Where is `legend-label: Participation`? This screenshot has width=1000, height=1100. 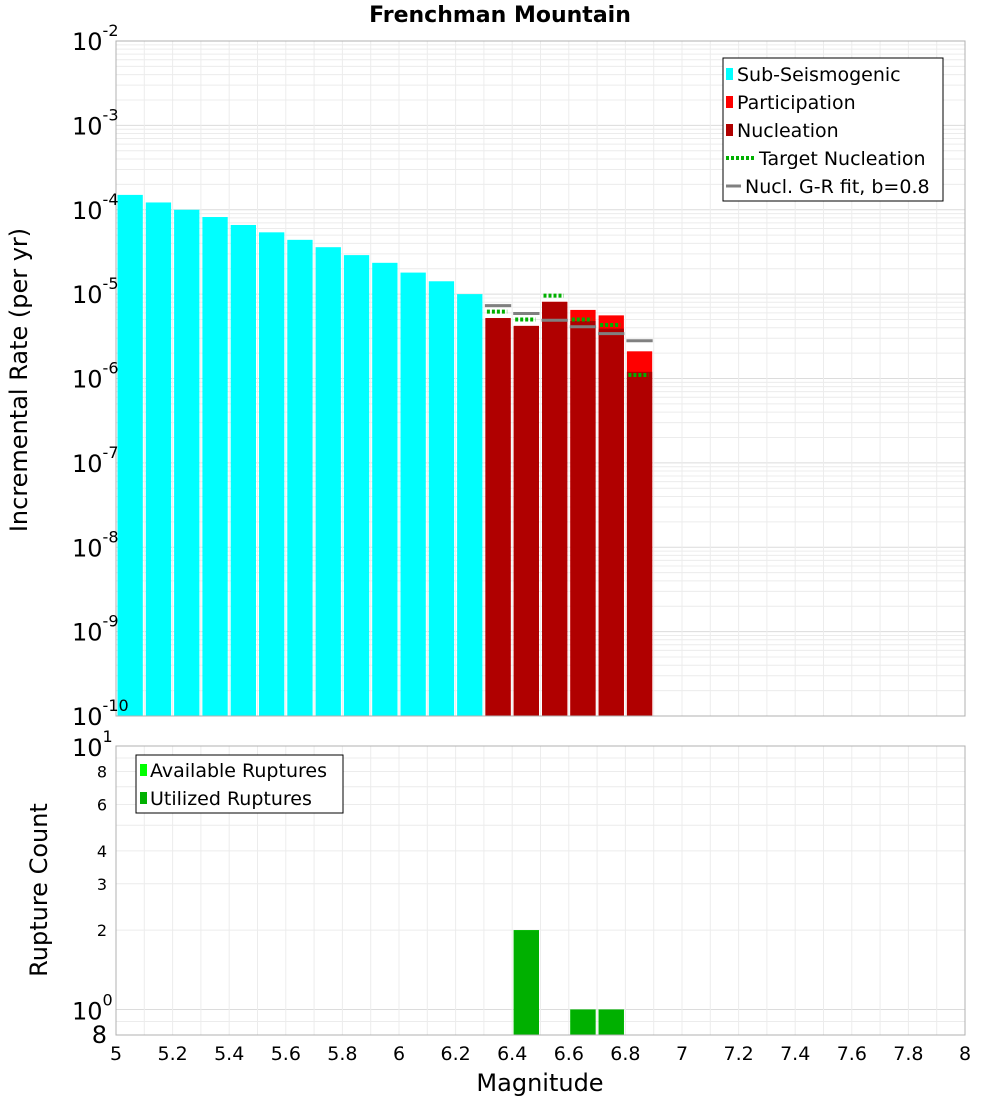
legend-label: Participation is located at coordinates (796, 103).